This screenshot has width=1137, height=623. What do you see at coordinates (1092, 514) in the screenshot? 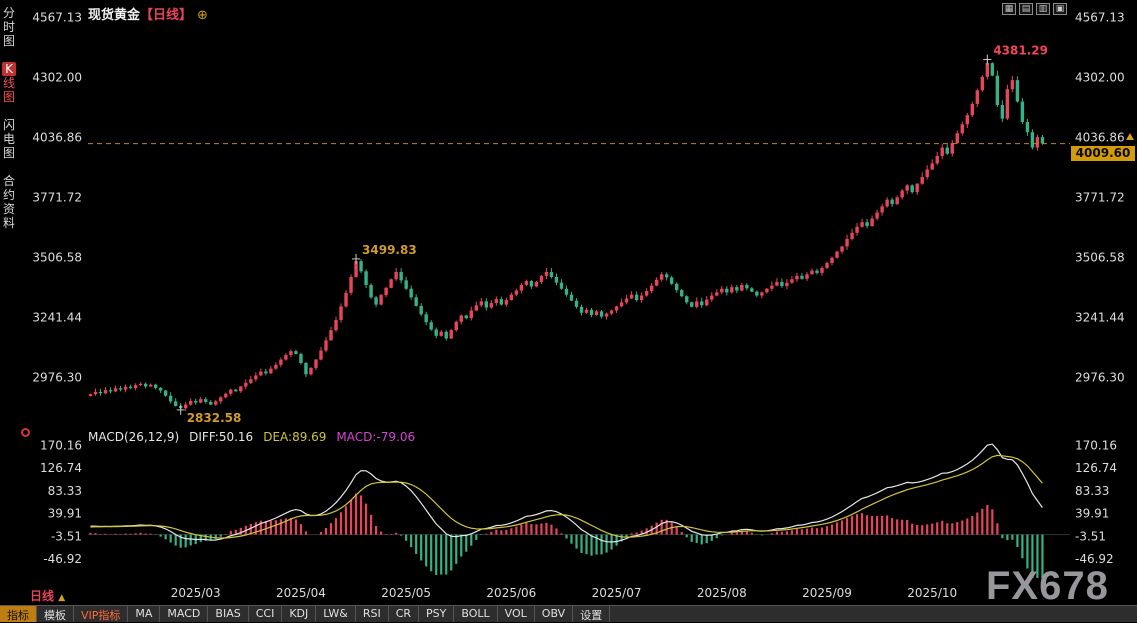
I see `macd-tick-right: 39.91` at bounding box center [1092, 514].